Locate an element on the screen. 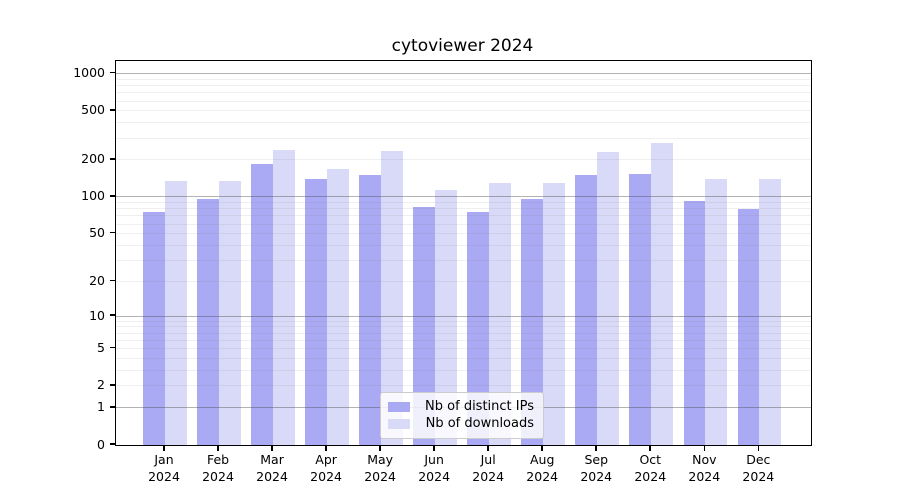  x-tick-mark-feb is located at coordinates (218, 448).